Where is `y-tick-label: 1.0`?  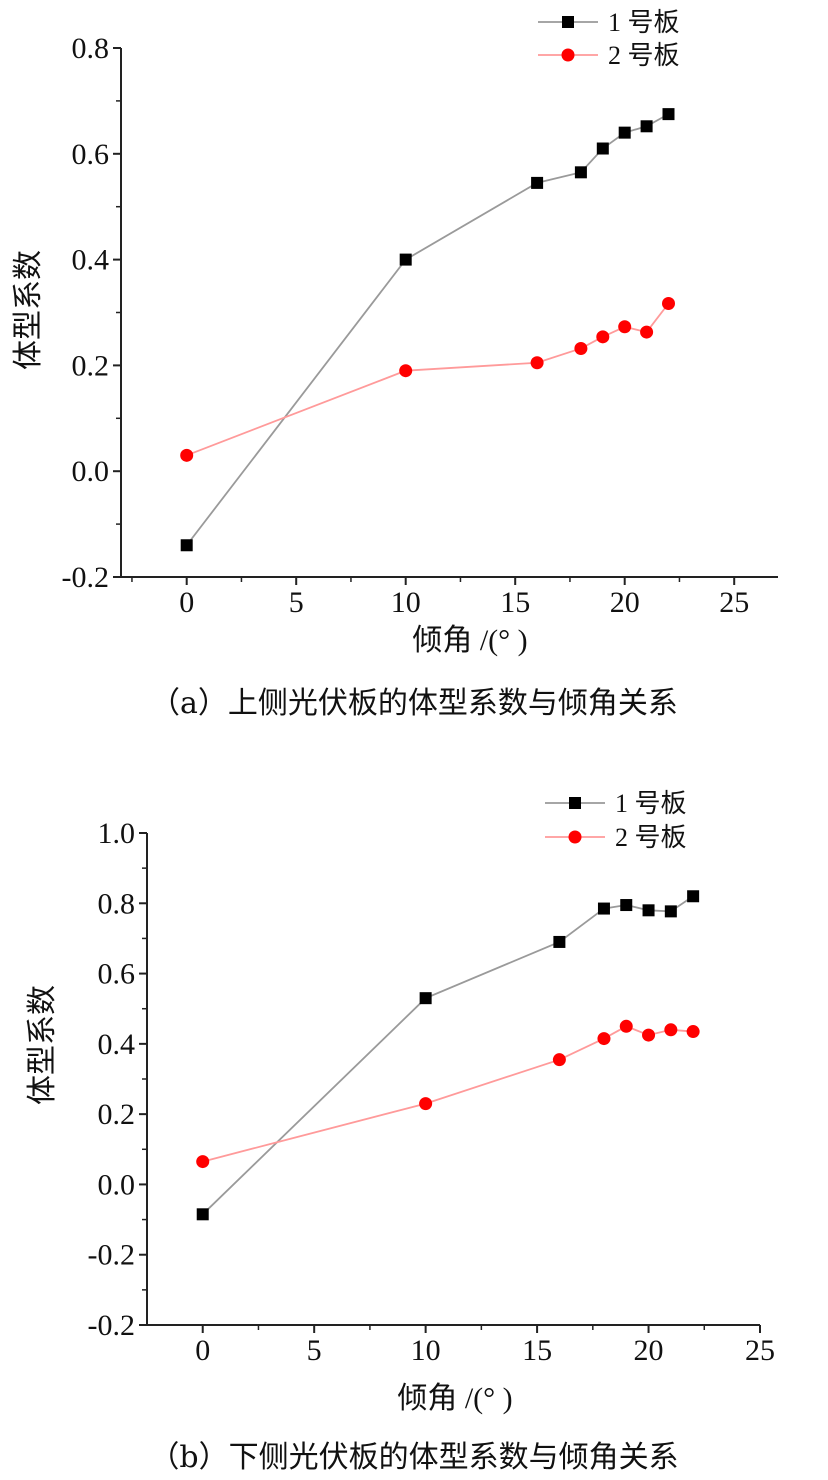 y-tick-label: 1.0 is located at coordinates (117, 833).